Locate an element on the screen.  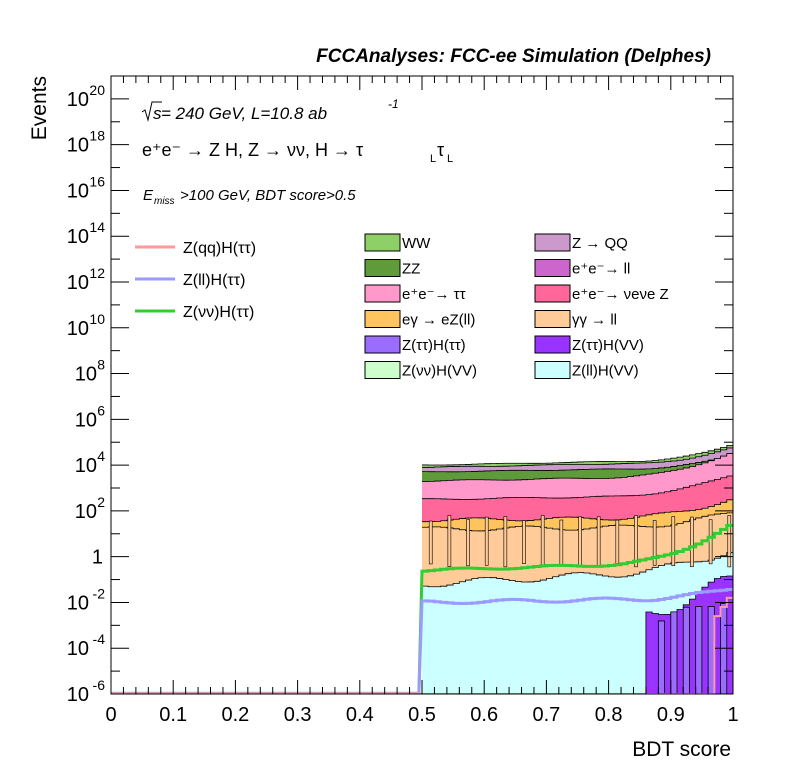
y-tick-label: -610 is located at coordinates (86, 691).